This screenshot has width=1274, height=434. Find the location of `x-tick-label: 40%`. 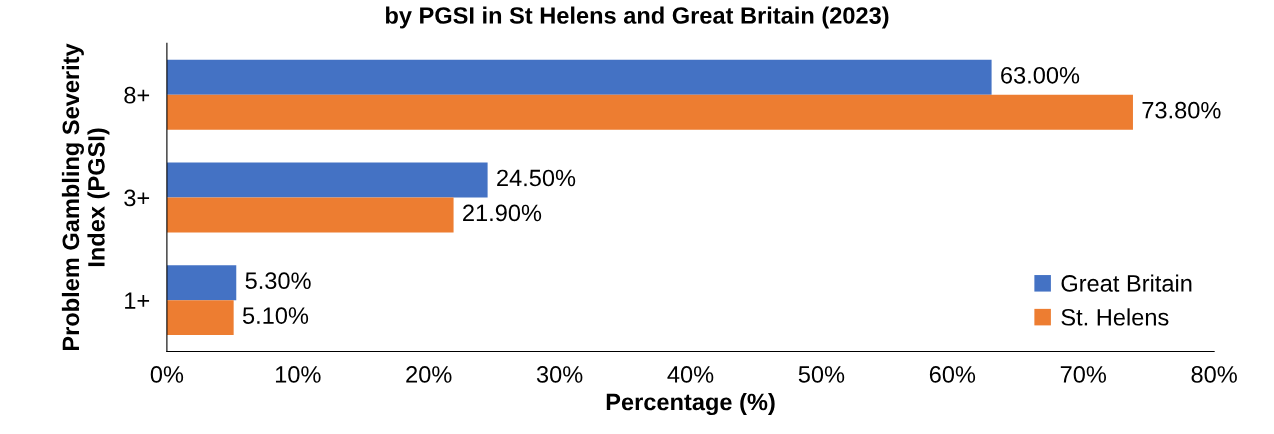

x-tick-label: 40% is located at coordinates (690, 374).